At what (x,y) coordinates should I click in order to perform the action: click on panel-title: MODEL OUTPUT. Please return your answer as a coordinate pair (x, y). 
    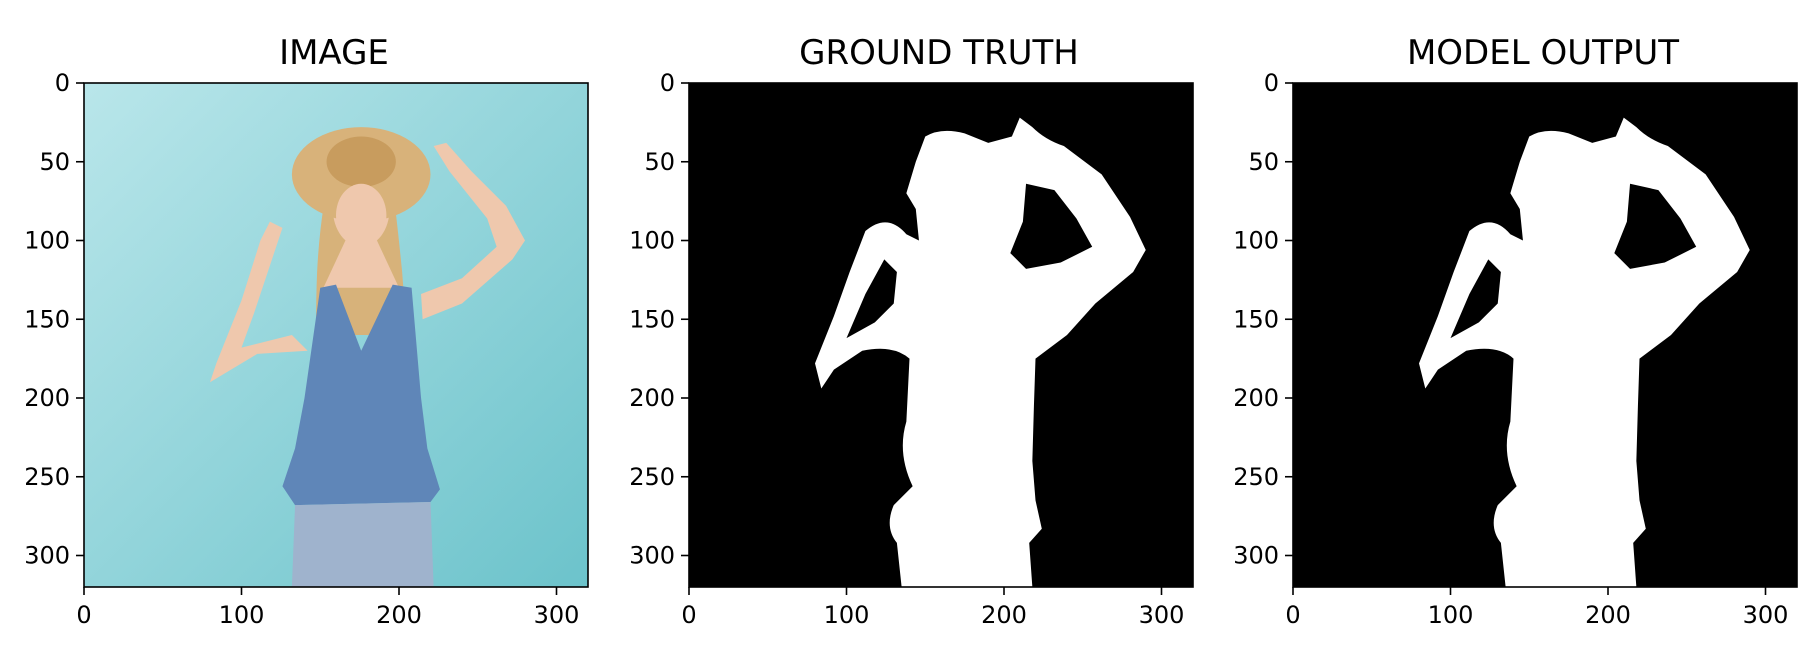
    Looking at the image, I should click on (1543, 53).